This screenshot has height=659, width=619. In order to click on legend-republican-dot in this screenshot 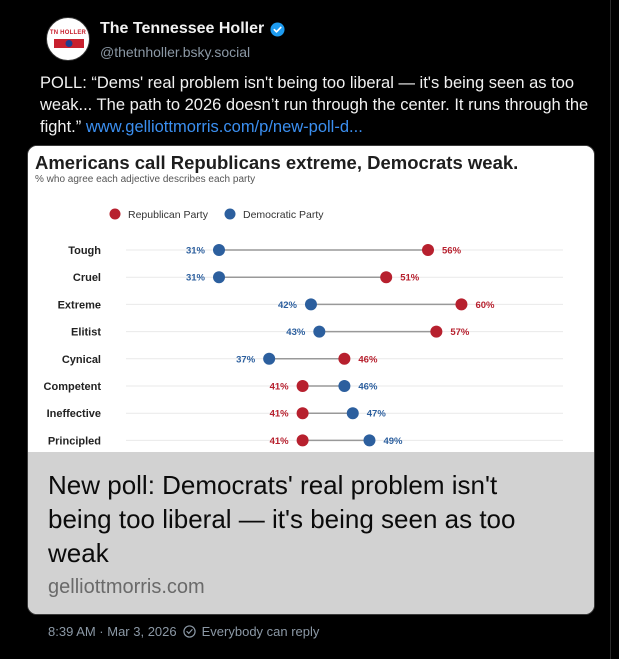, I will do `click(115, 214)`.